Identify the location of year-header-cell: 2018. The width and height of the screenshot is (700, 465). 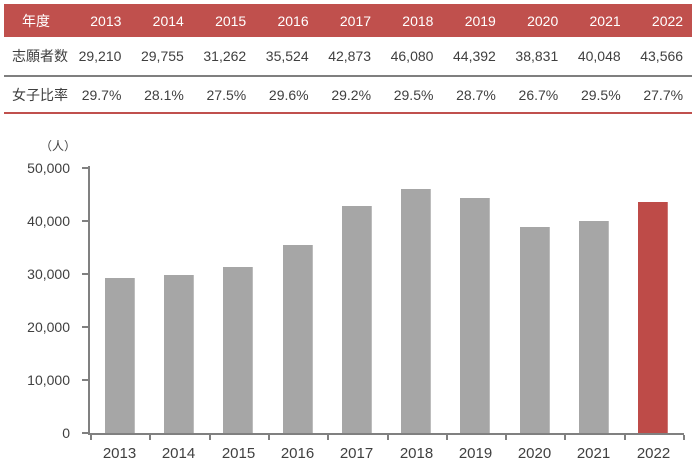
(418, 20).